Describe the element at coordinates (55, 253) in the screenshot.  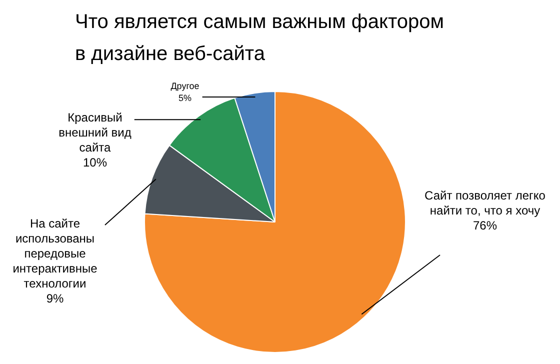
I see `slice-label: На сайте использованы передовые интерактивные технологии` at that location.